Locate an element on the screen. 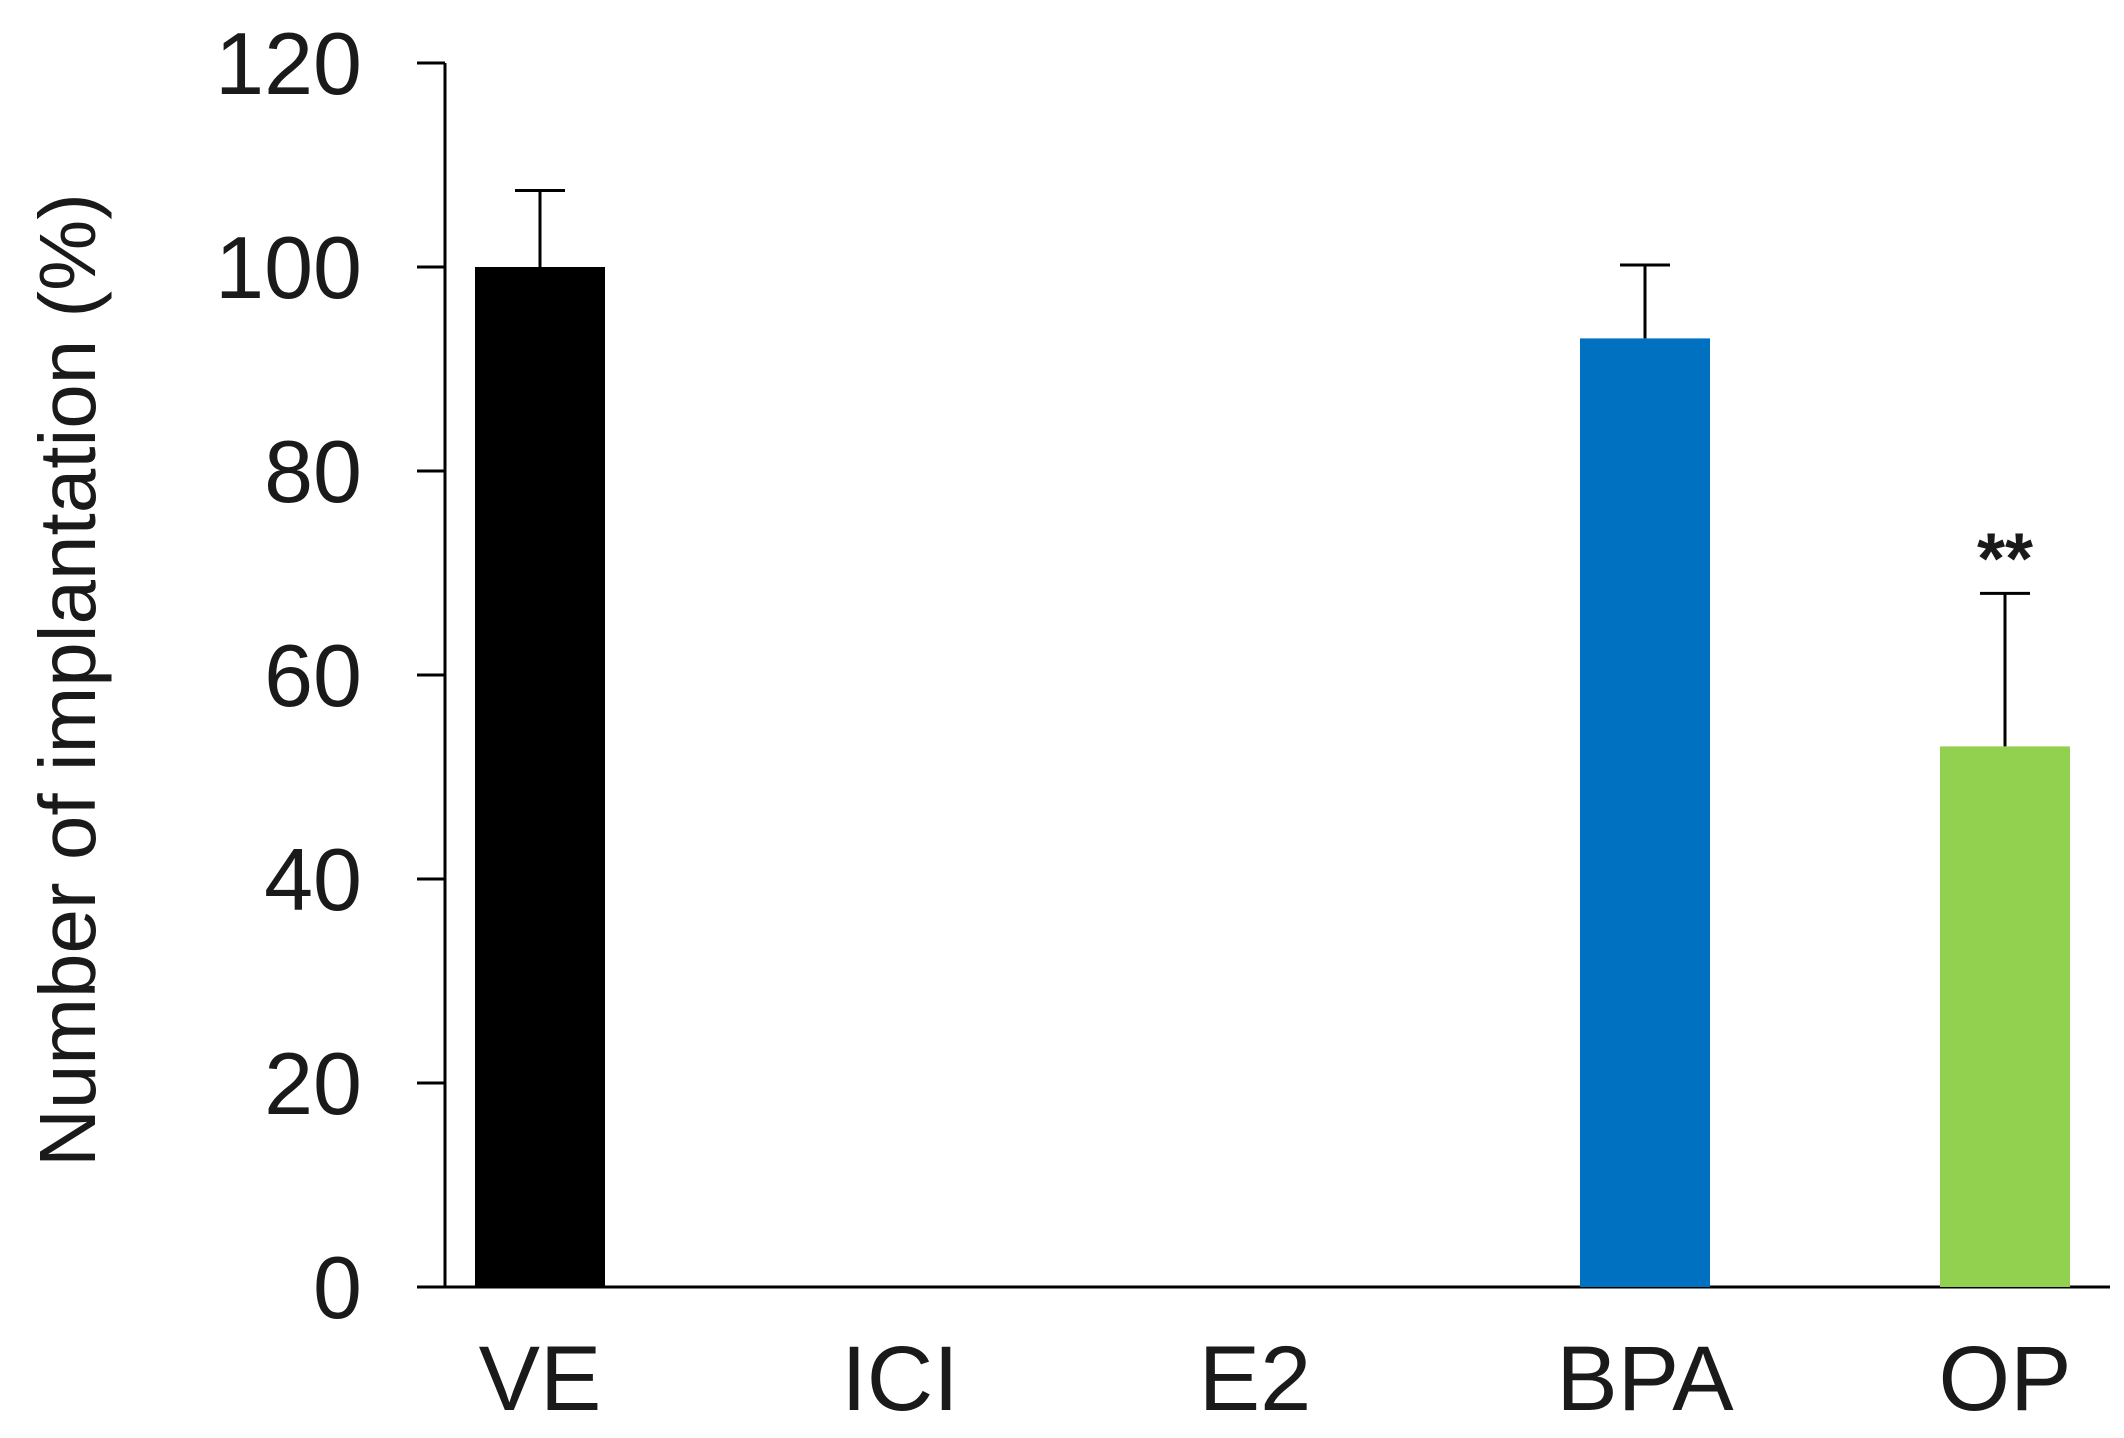 The width and height of the screenshot is (2124, 1438). y-axis-title: Number of implantation (%) is located at coordinates (67, 680).